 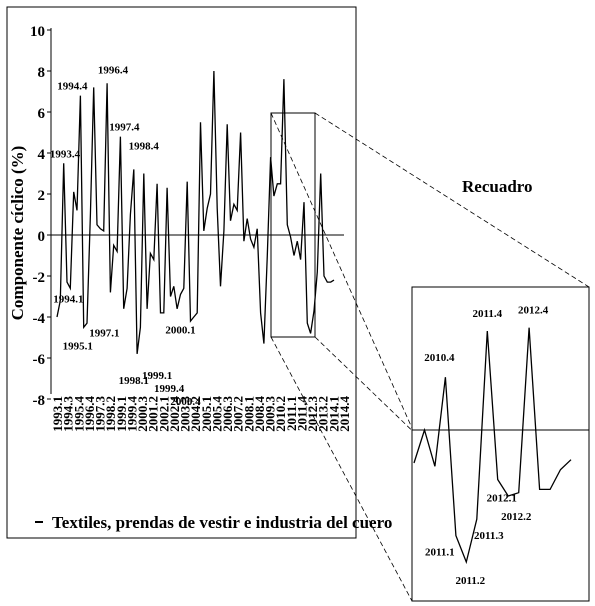 I want to click on x-tick-label: 2001.2, so click(x=153, y=414).